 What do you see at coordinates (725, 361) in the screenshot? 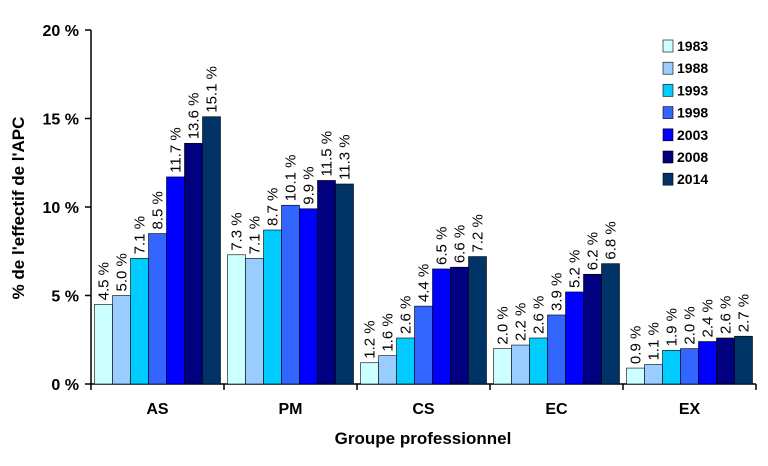
I see `bar-2008-EX` at bounding box center [725, 361].